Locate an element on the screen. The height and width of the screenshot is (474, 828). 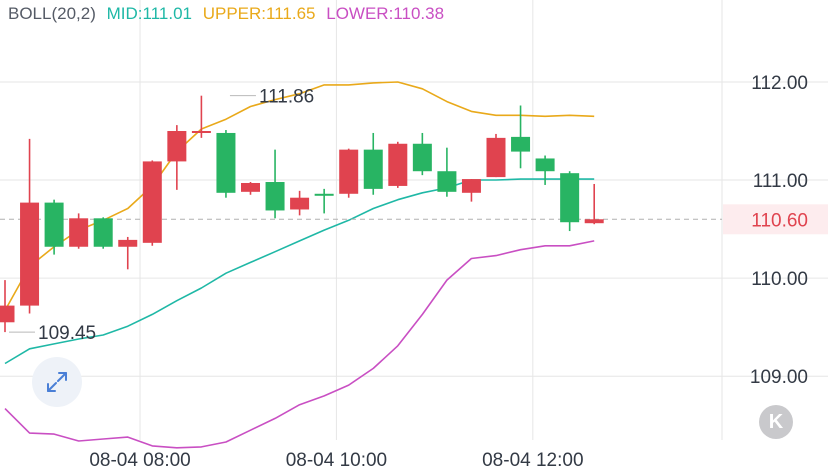
annotation-label: 111.86 is located at coordinates (286, 97).